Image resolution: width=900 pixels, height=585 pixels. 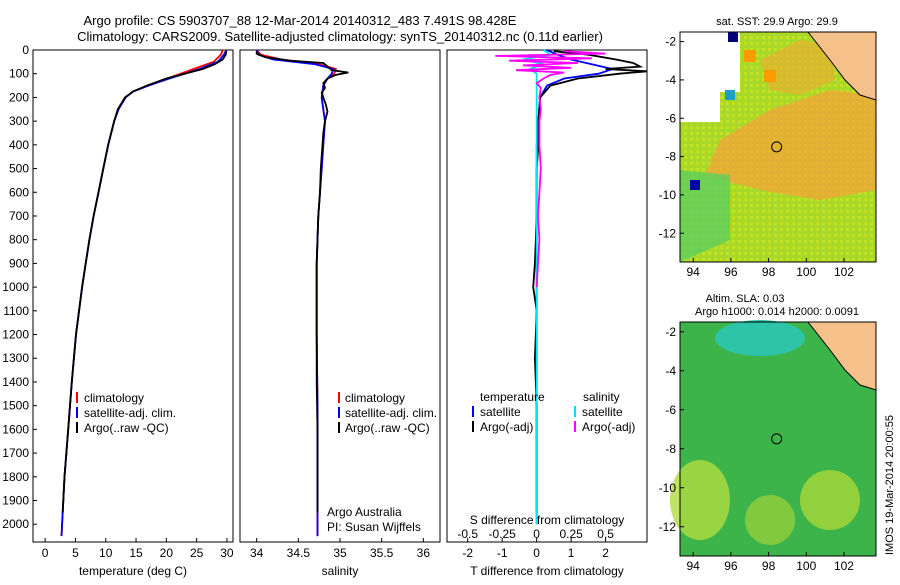 What do you see at coordinates (705, 216) in the screenshot?
I see `sst-cool-patch` at bounding box center [705, 216].